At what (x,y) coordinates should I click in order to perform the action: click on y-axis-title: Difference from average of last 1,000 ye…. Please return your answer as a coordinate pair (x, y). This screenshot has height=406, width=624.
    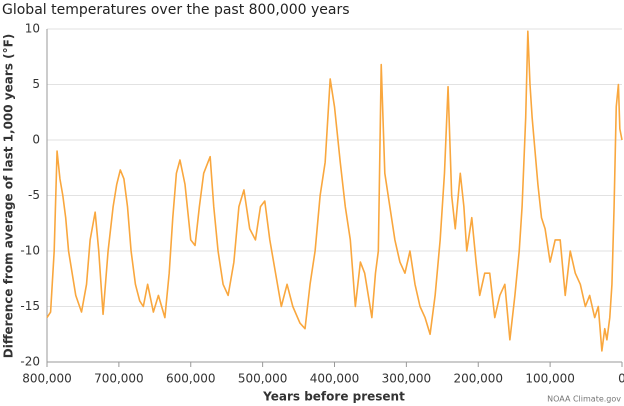
    Looking at the image, I should click on (9, 196).